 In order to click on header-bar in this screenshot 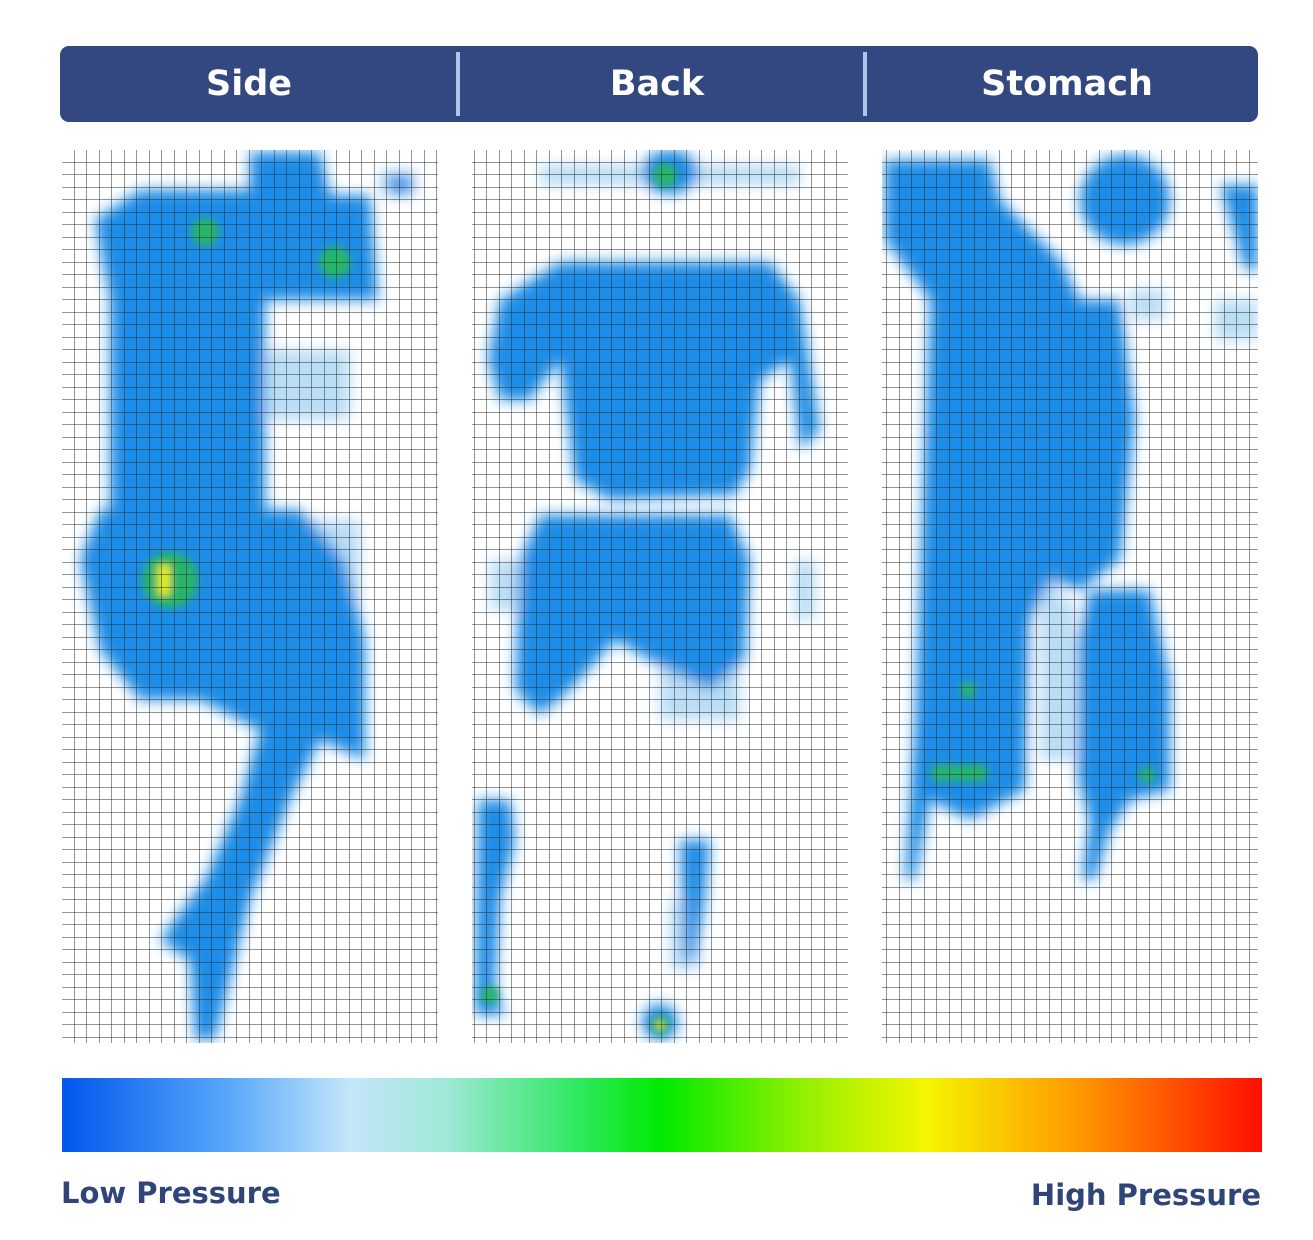, I will do `click(659, 84)`.